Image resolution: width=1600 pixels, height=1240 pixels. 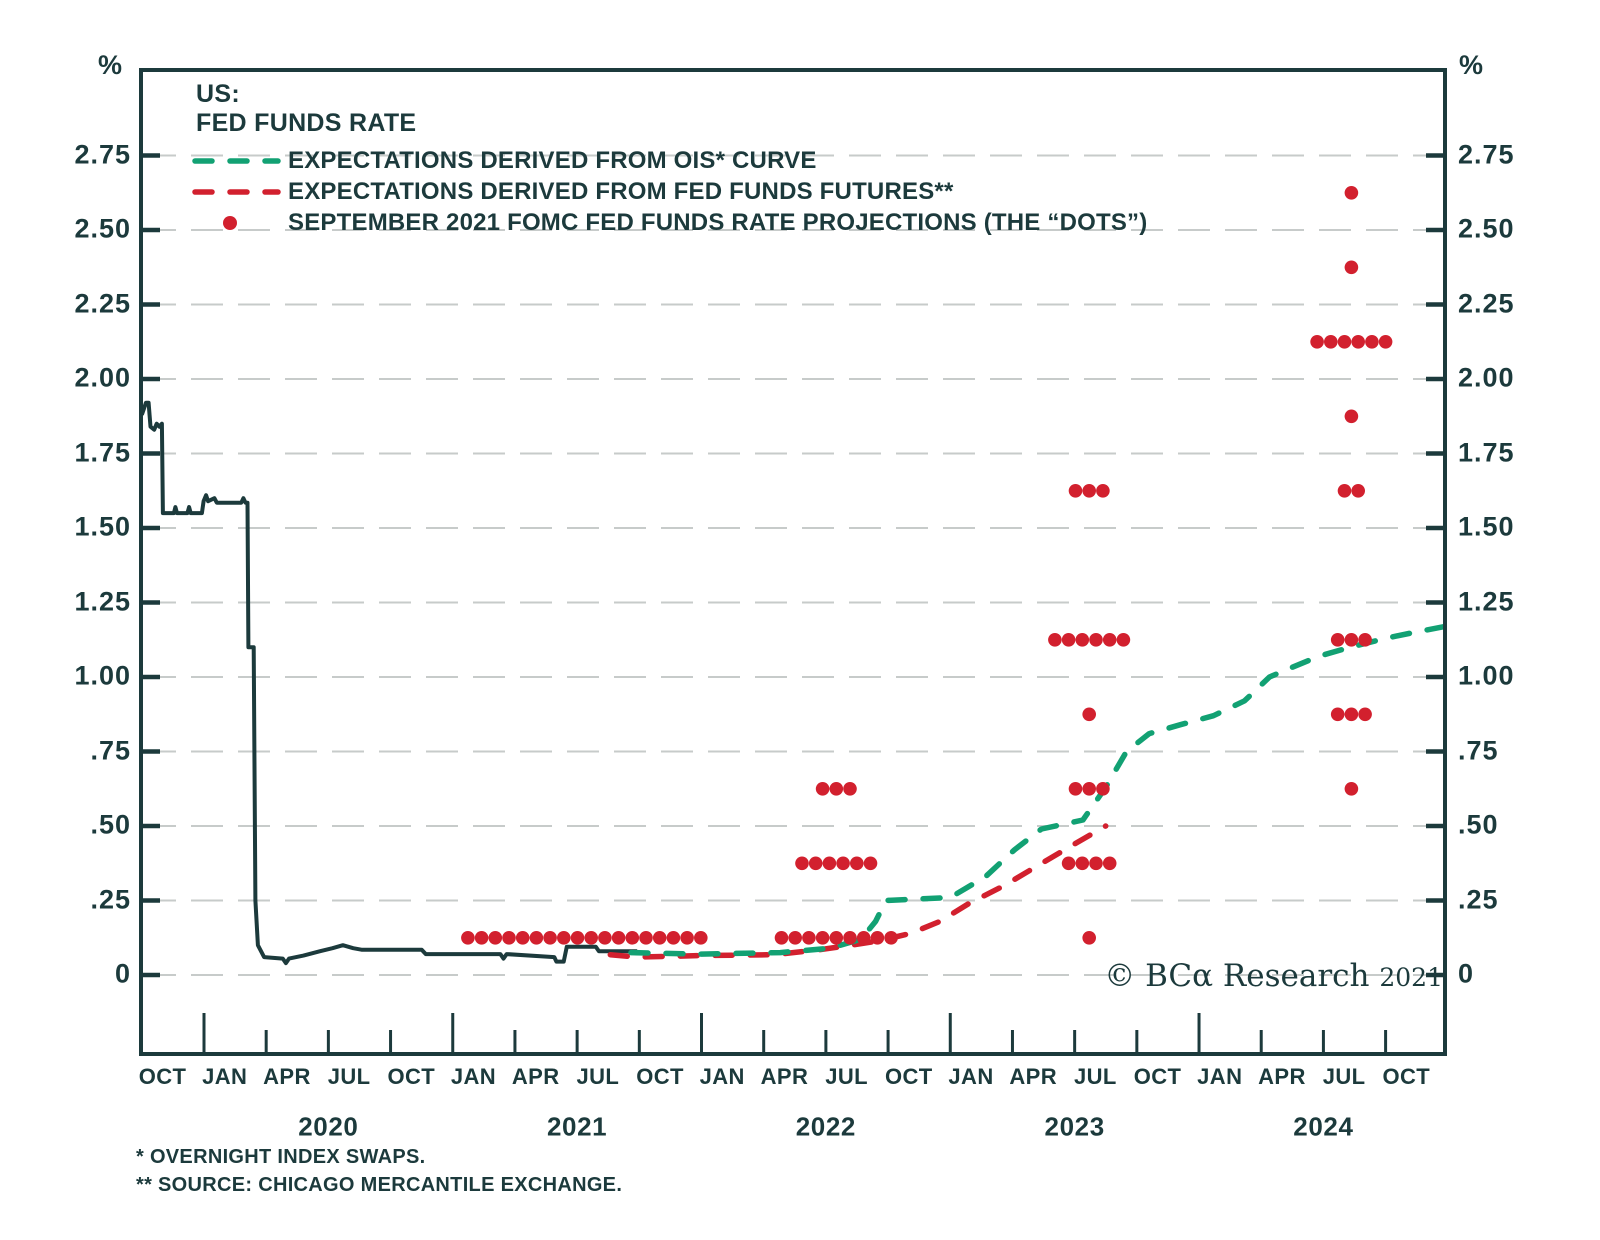 I want to click on y-axis-label-left: 1.00, so click(x=102, y=675).